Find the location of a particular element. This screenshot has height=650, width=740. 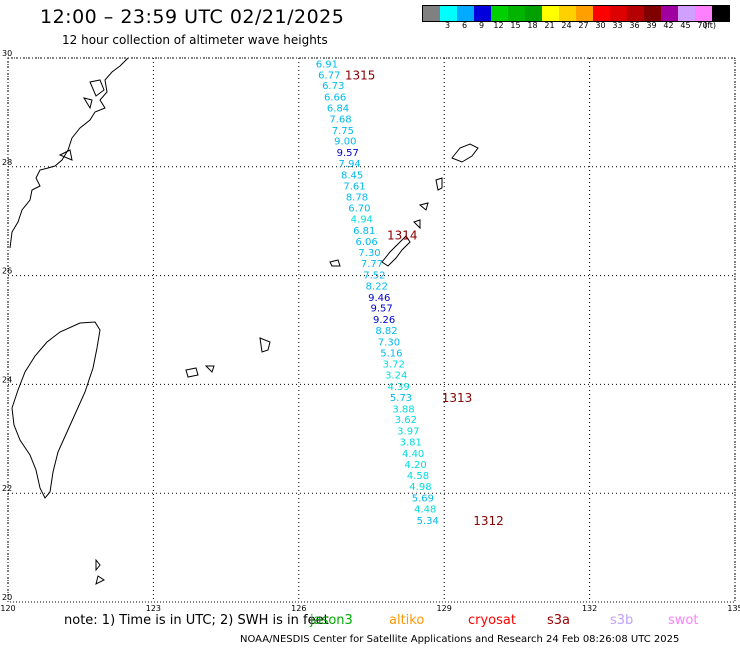

satellite-legend-item: swot is located at coordinates (683, 620).